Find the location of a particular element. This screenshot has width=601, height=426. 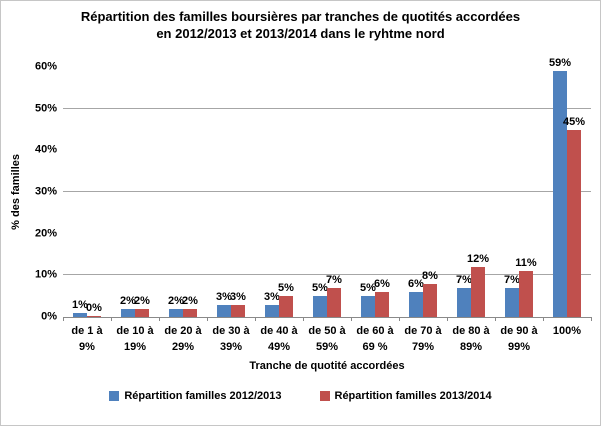

x-tick-label-line: de 80 à is located at coordinates (471, 331).